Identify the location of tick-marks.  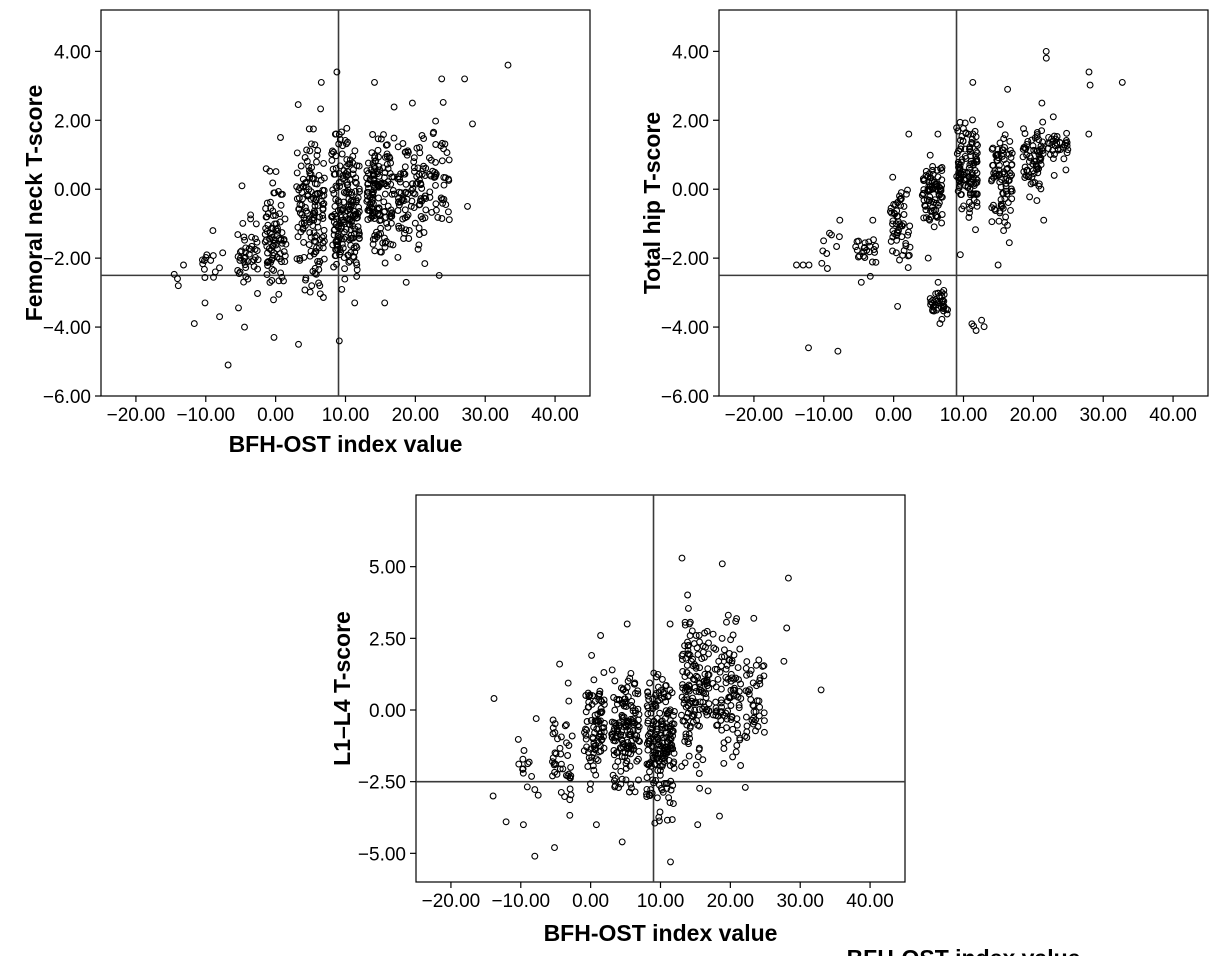
(325, 226).